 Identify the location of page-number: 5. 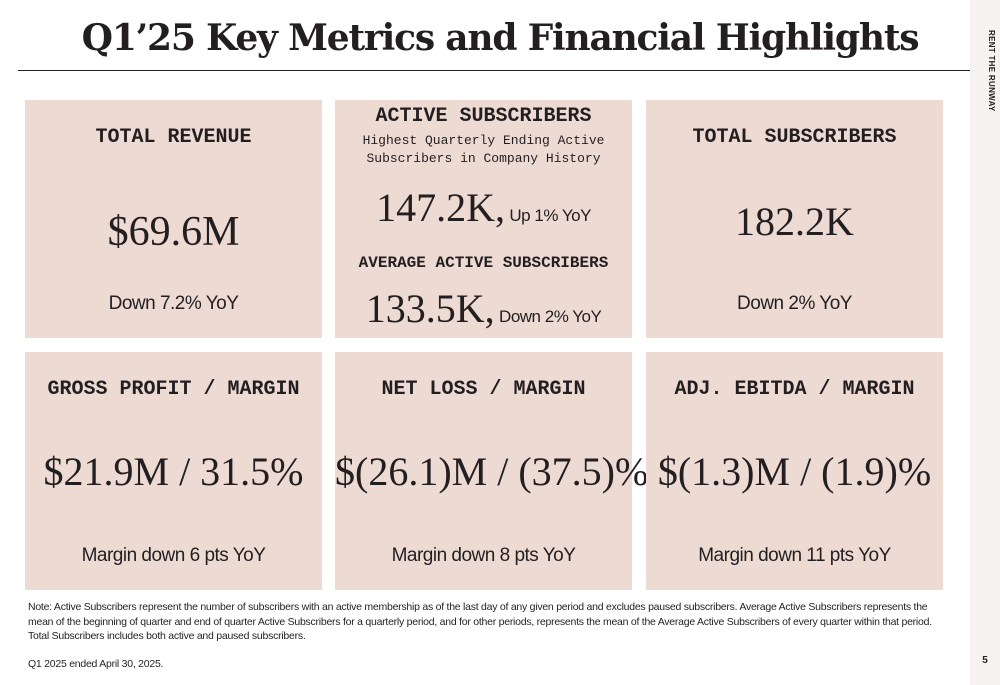
(985, 660).